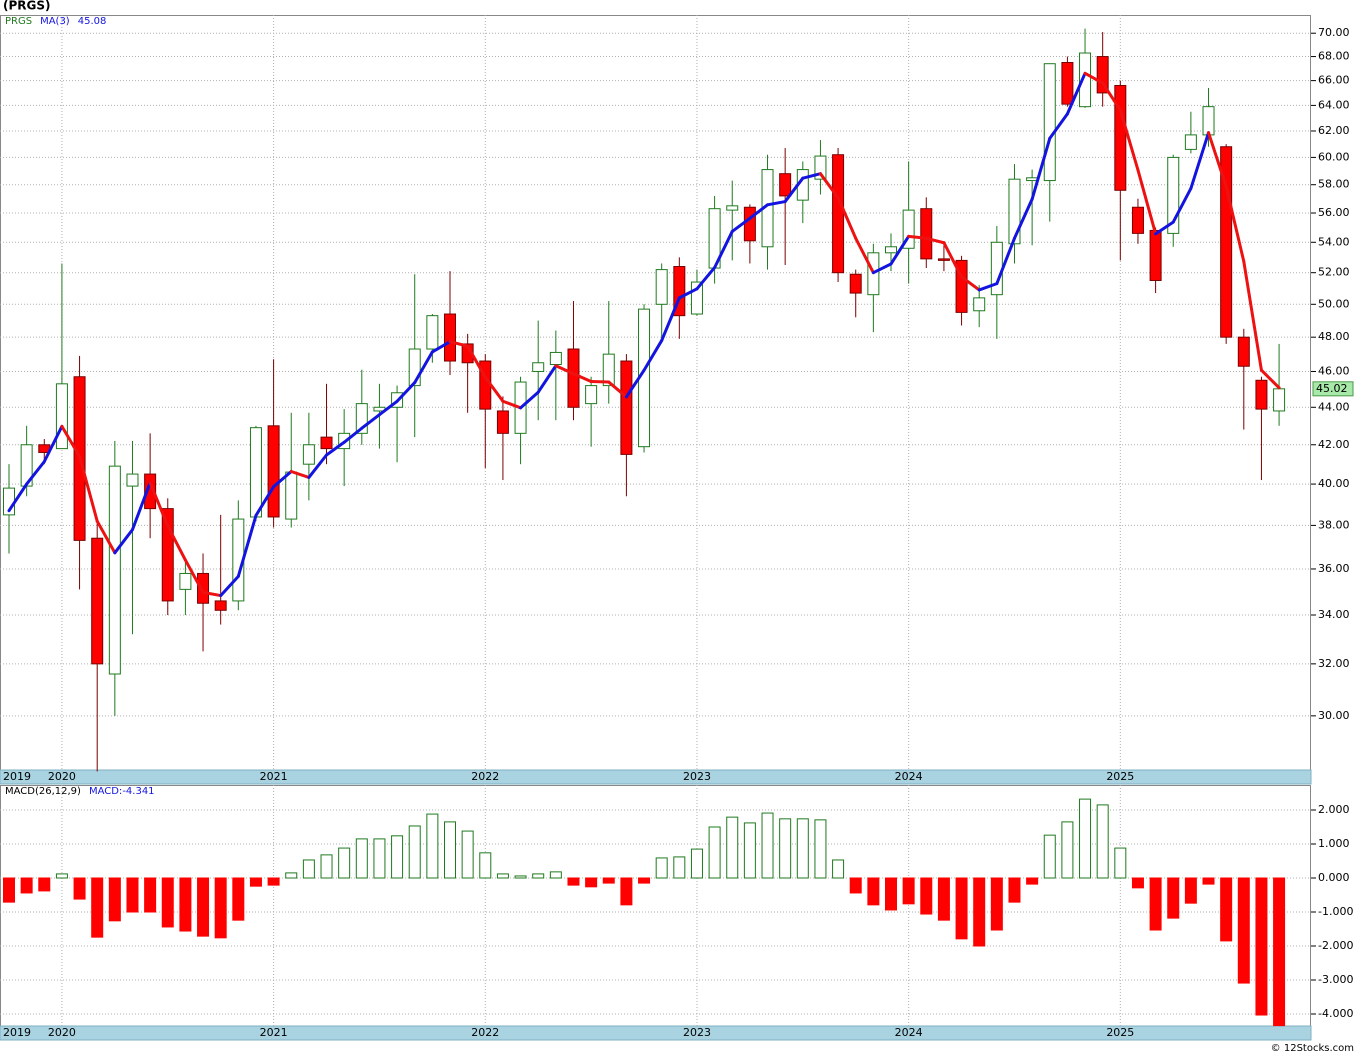  Describe the element at coordinates (1332, 388) in the screenshot. I see `price-tag-label: 45.02` at that location.